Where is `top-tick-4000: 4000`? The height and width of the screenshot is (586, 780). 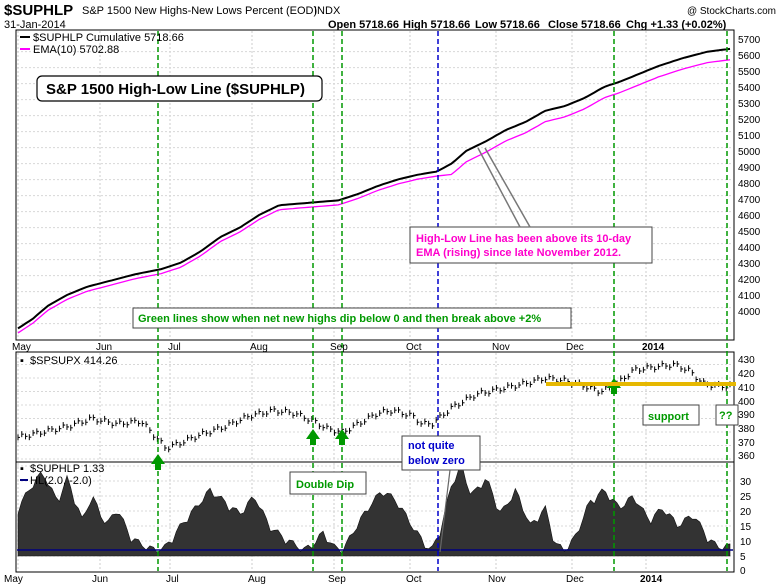
top-tick-4000: 4000 is located at coordinates (749, 312).